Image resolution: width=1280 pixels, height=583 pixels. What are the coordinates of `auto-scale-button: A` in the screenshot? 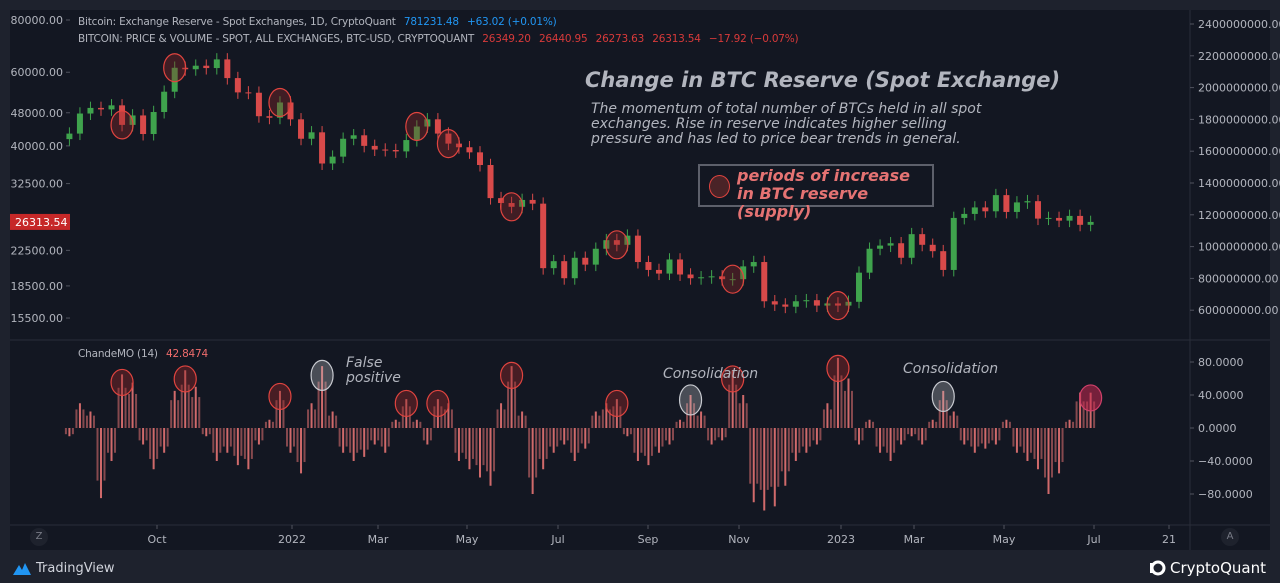 It's located at (1230, 537).